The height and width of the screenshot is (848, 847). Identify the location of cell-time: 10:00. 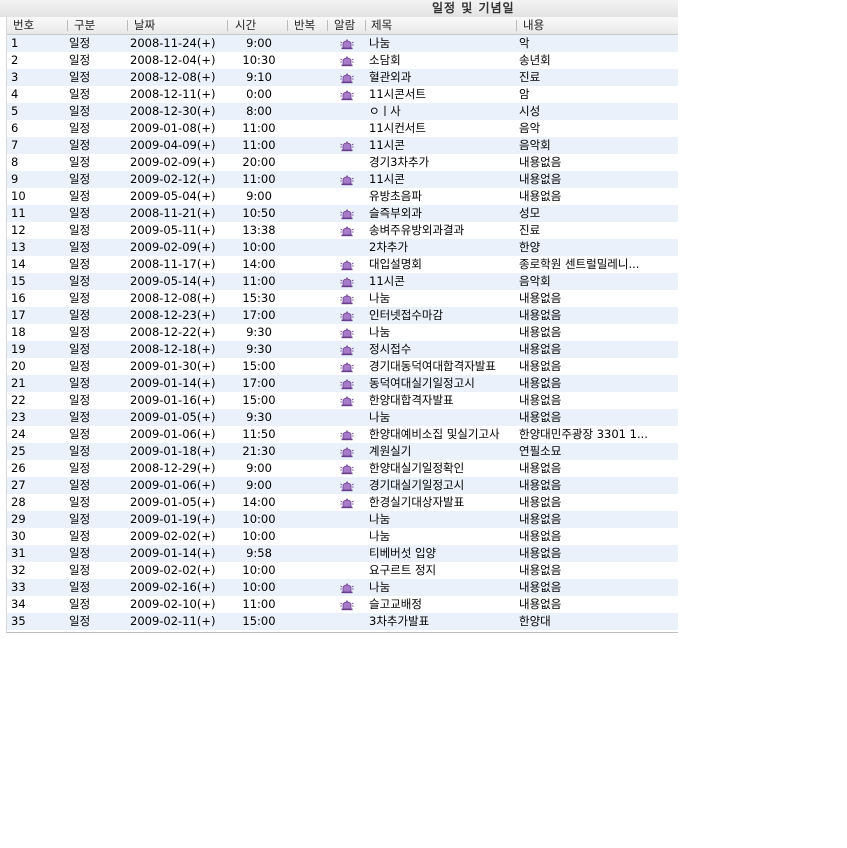
(259, 536).